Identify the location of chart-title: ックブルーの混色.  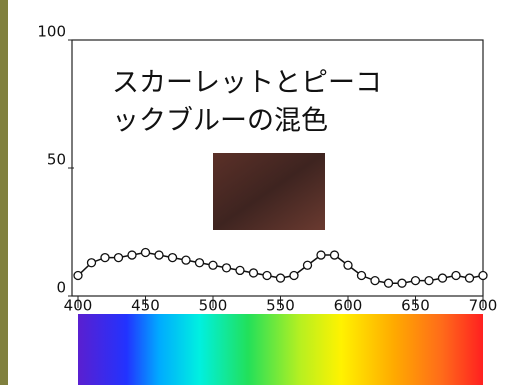
(220, 121).